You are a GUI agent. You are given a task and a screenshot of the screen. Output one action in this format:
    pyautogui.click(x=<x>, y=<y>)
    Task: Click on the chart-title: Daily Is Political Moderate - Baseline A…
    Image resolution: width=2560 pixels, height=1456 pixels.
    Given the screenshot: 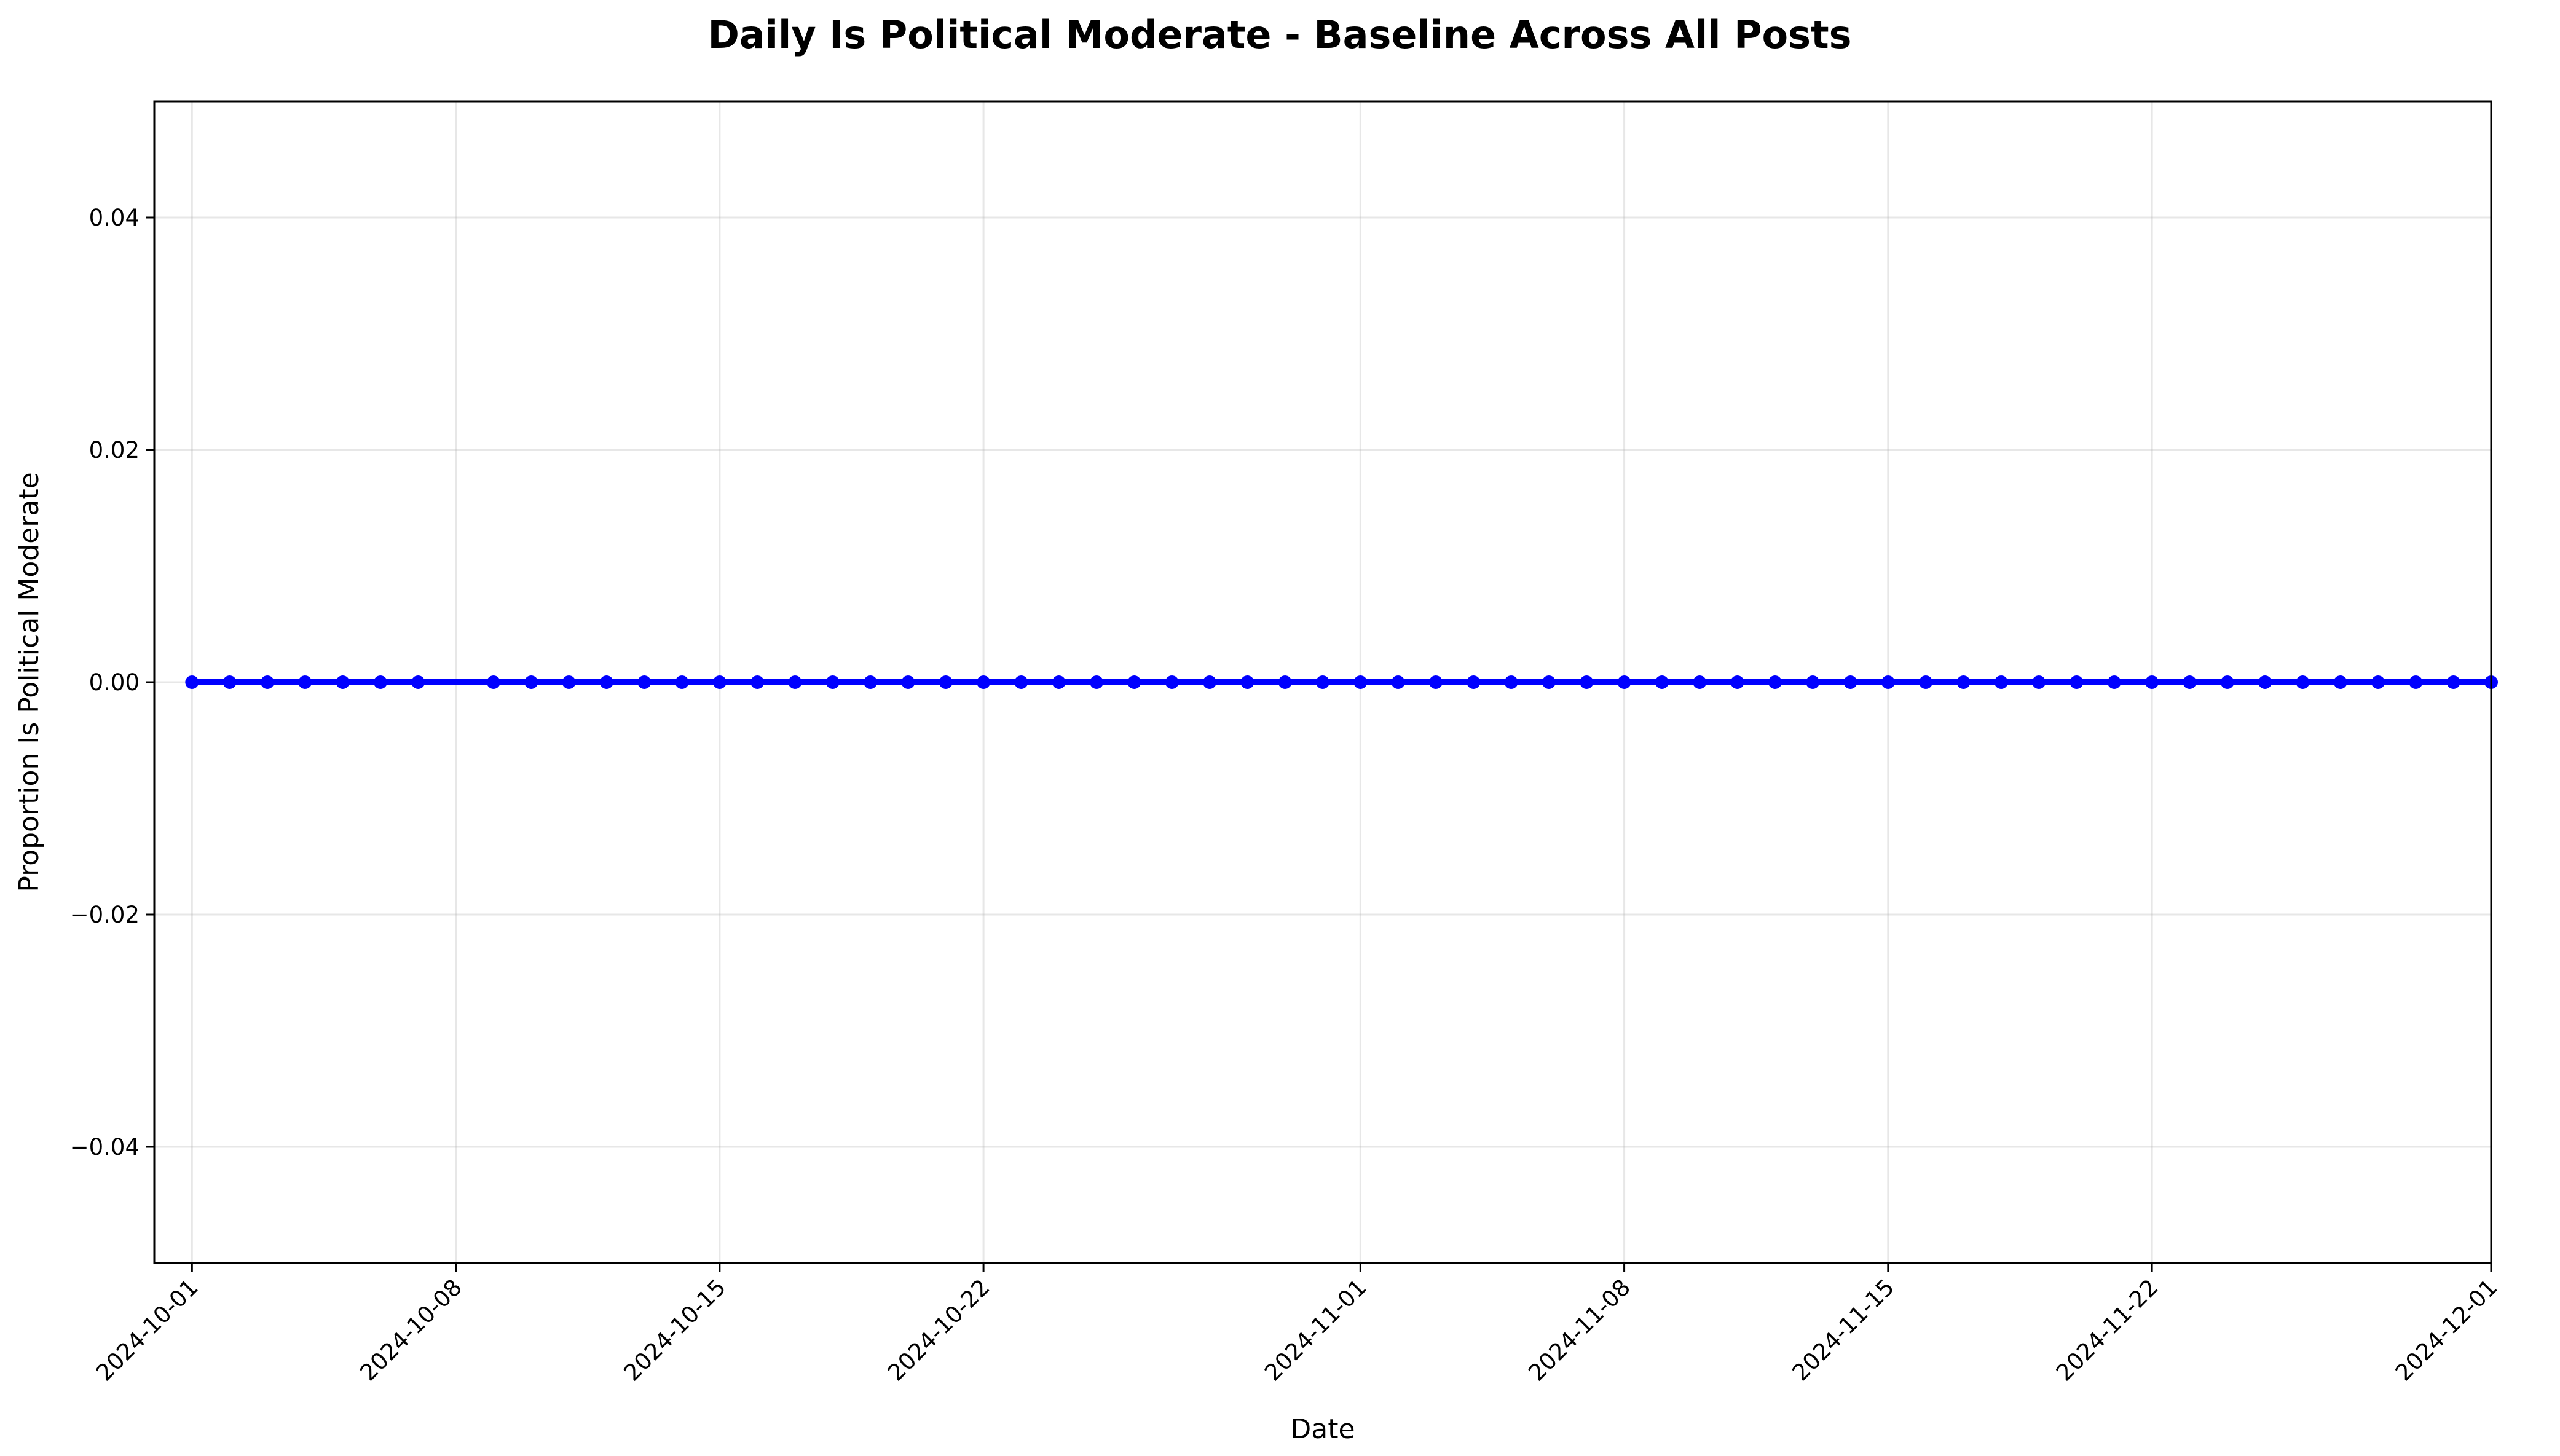 What is the action you would take?
    pyautogui.click(x=1279, y=34)
    